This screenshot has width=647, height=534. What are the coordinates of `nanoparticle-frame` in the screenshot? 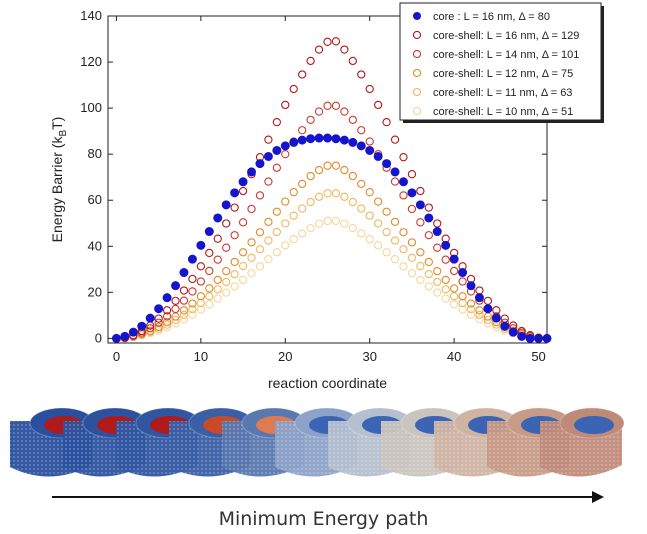 It's located at (582, 442).